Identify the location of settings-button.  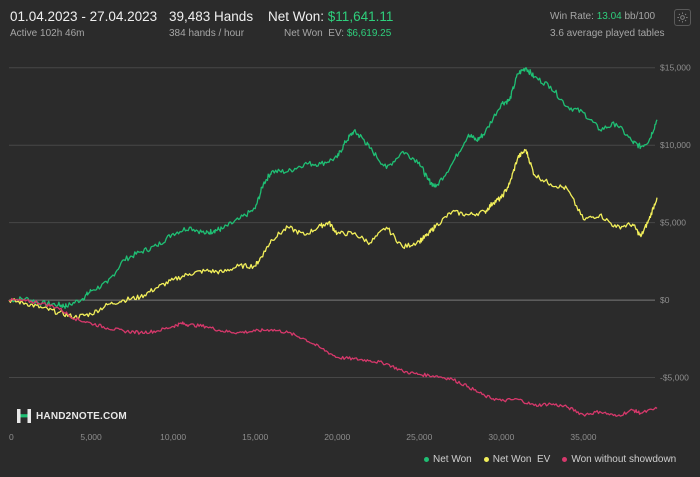
(682, 17).